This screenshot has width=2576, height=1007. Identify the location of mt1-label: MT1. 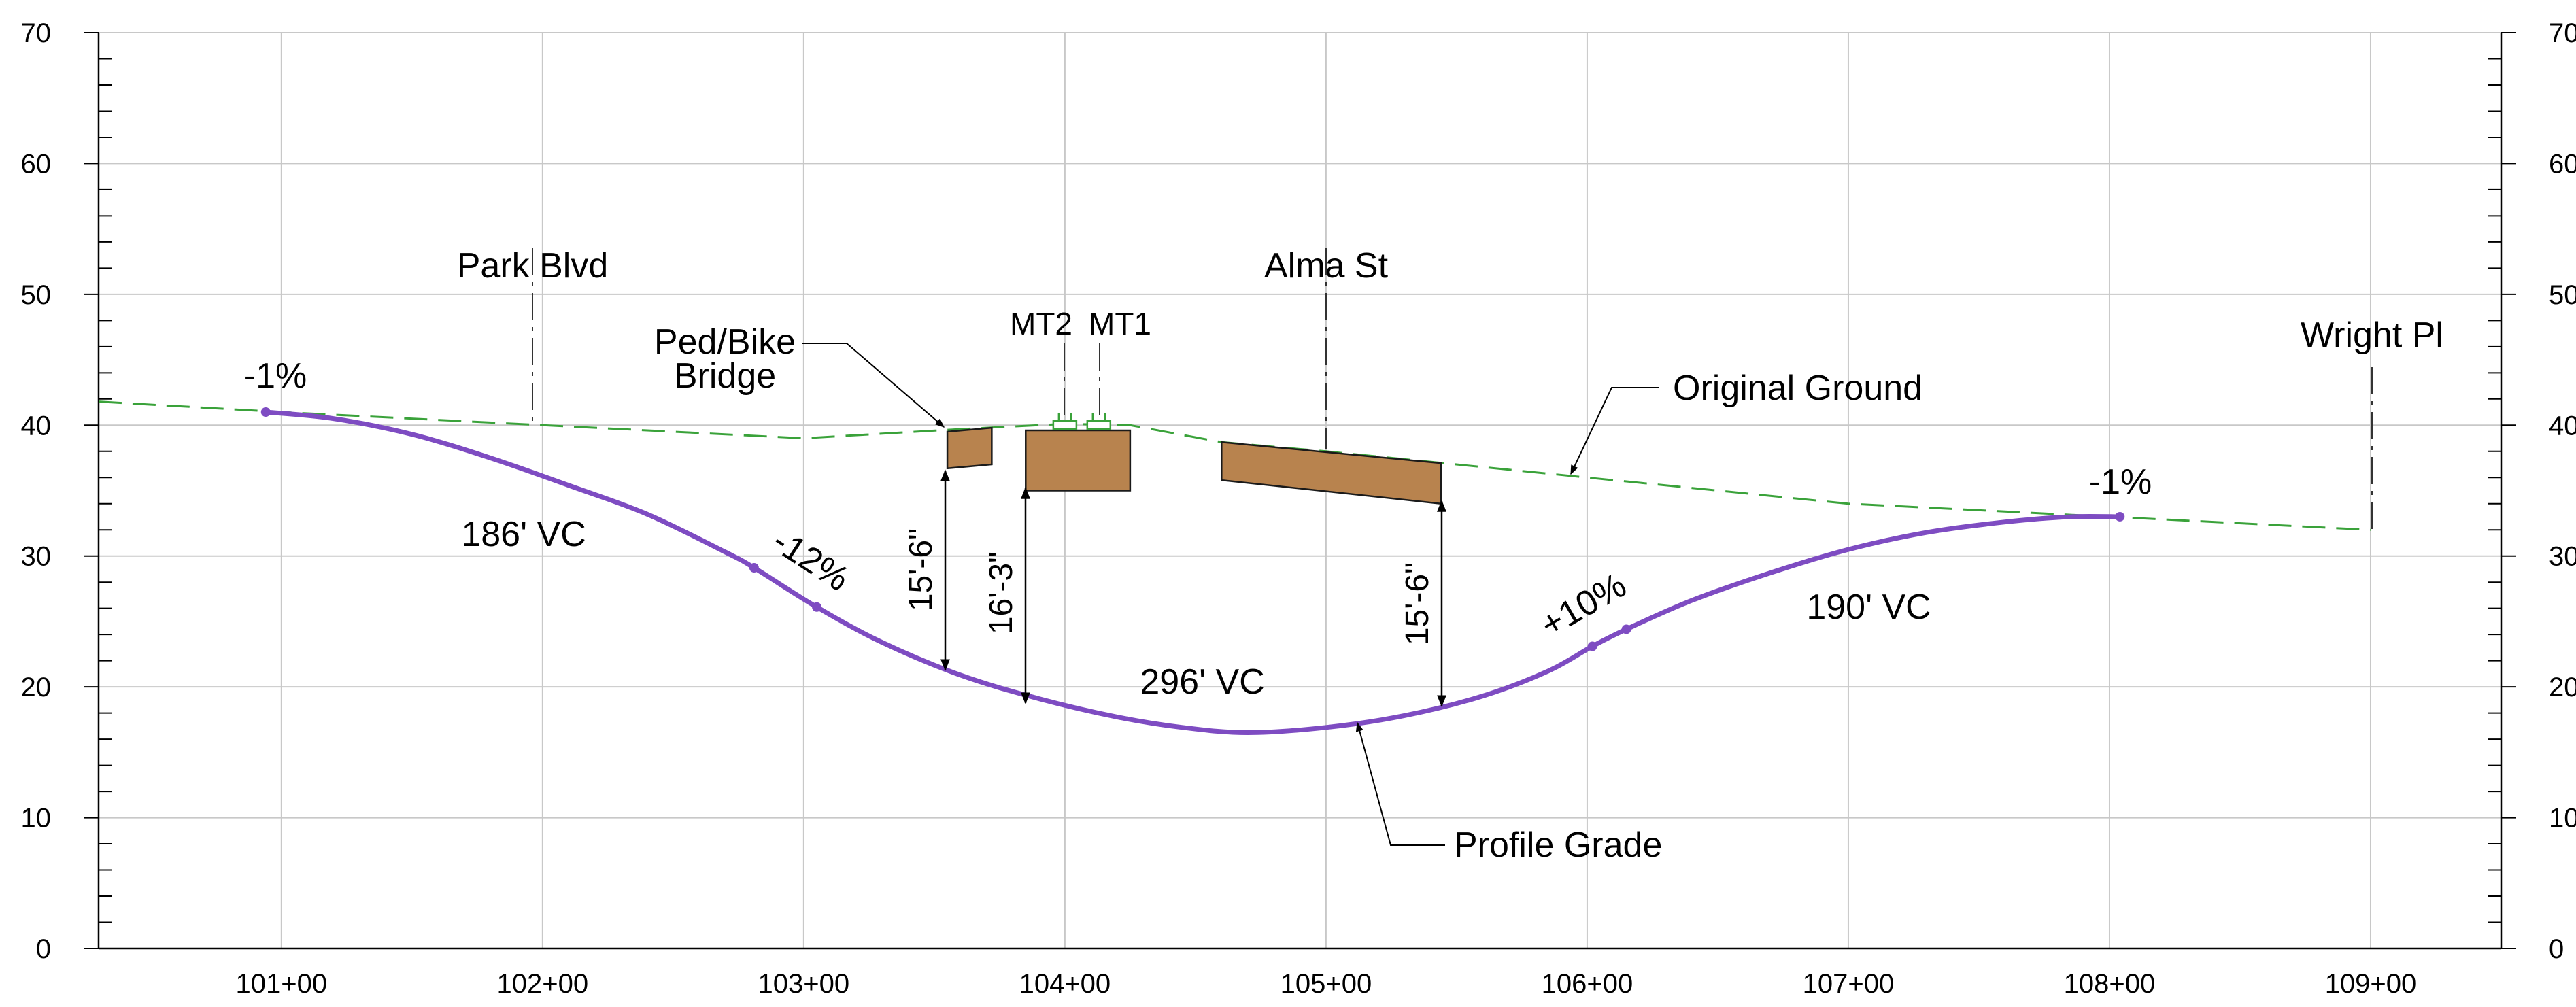
(1120, 323).